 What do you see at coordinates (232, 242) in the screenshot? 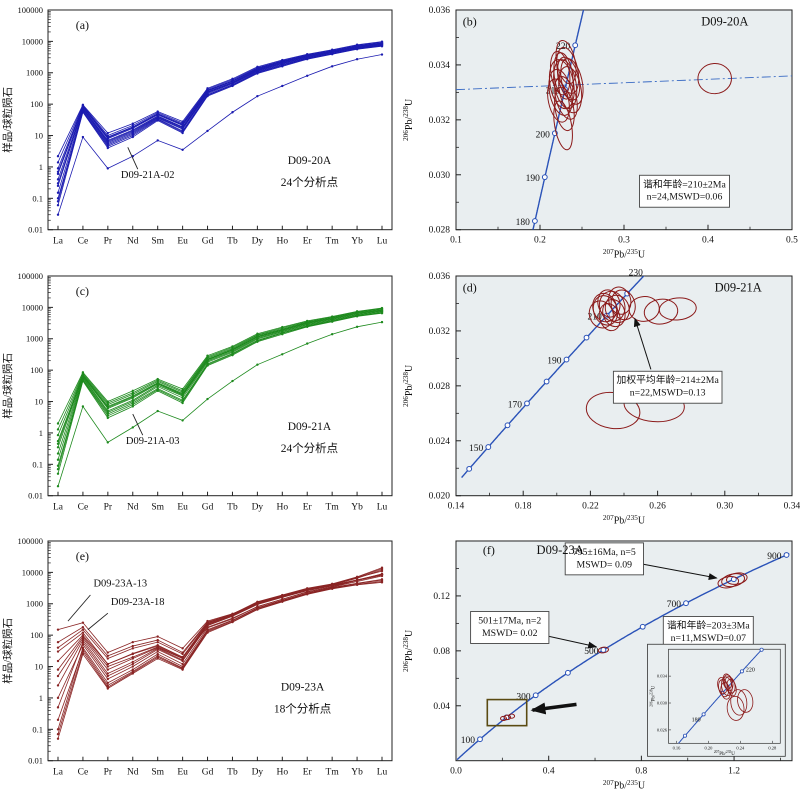
I see `svg-text: Tb` at bounding box center [232, 242].